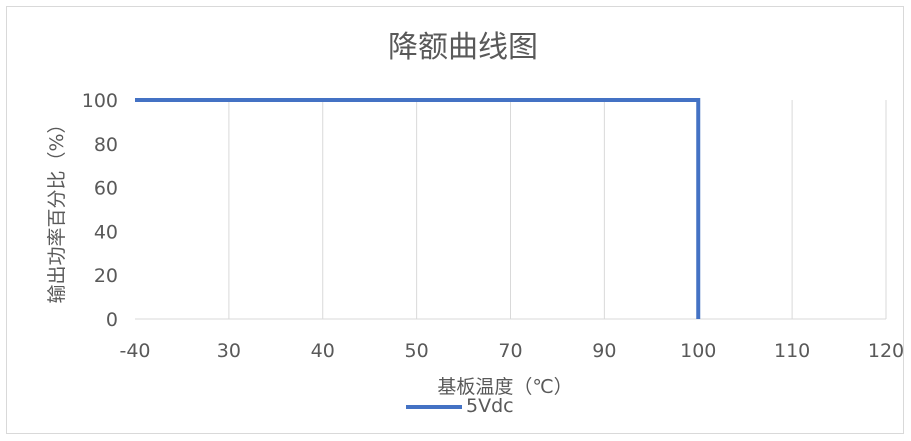  What do you see at coordinates (792, 351) in the screenshot?
I see `x-tick-label: 110` at bounding box center [792, 351].